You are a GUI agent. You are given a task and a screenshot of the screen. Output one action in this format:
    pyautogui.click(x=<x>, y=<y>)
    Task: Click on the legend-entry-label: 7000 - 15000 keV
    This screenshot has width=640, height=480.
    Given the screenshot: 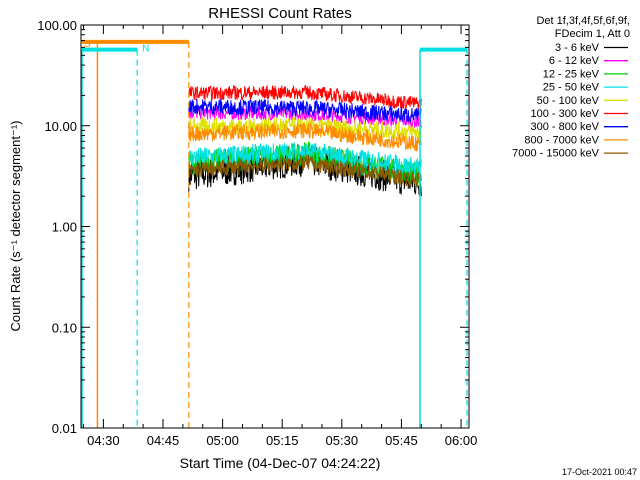 What is the action you would take?
    pyautogui.click(x=556, y=154)
    